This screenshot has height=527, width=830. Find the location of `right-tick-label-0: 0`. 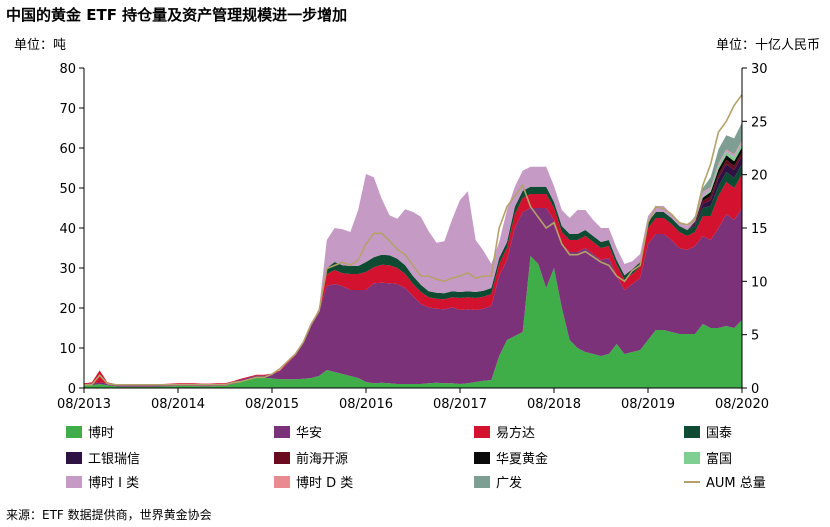

right-tick-label-0: 0 is located at coordinates (755, 389).